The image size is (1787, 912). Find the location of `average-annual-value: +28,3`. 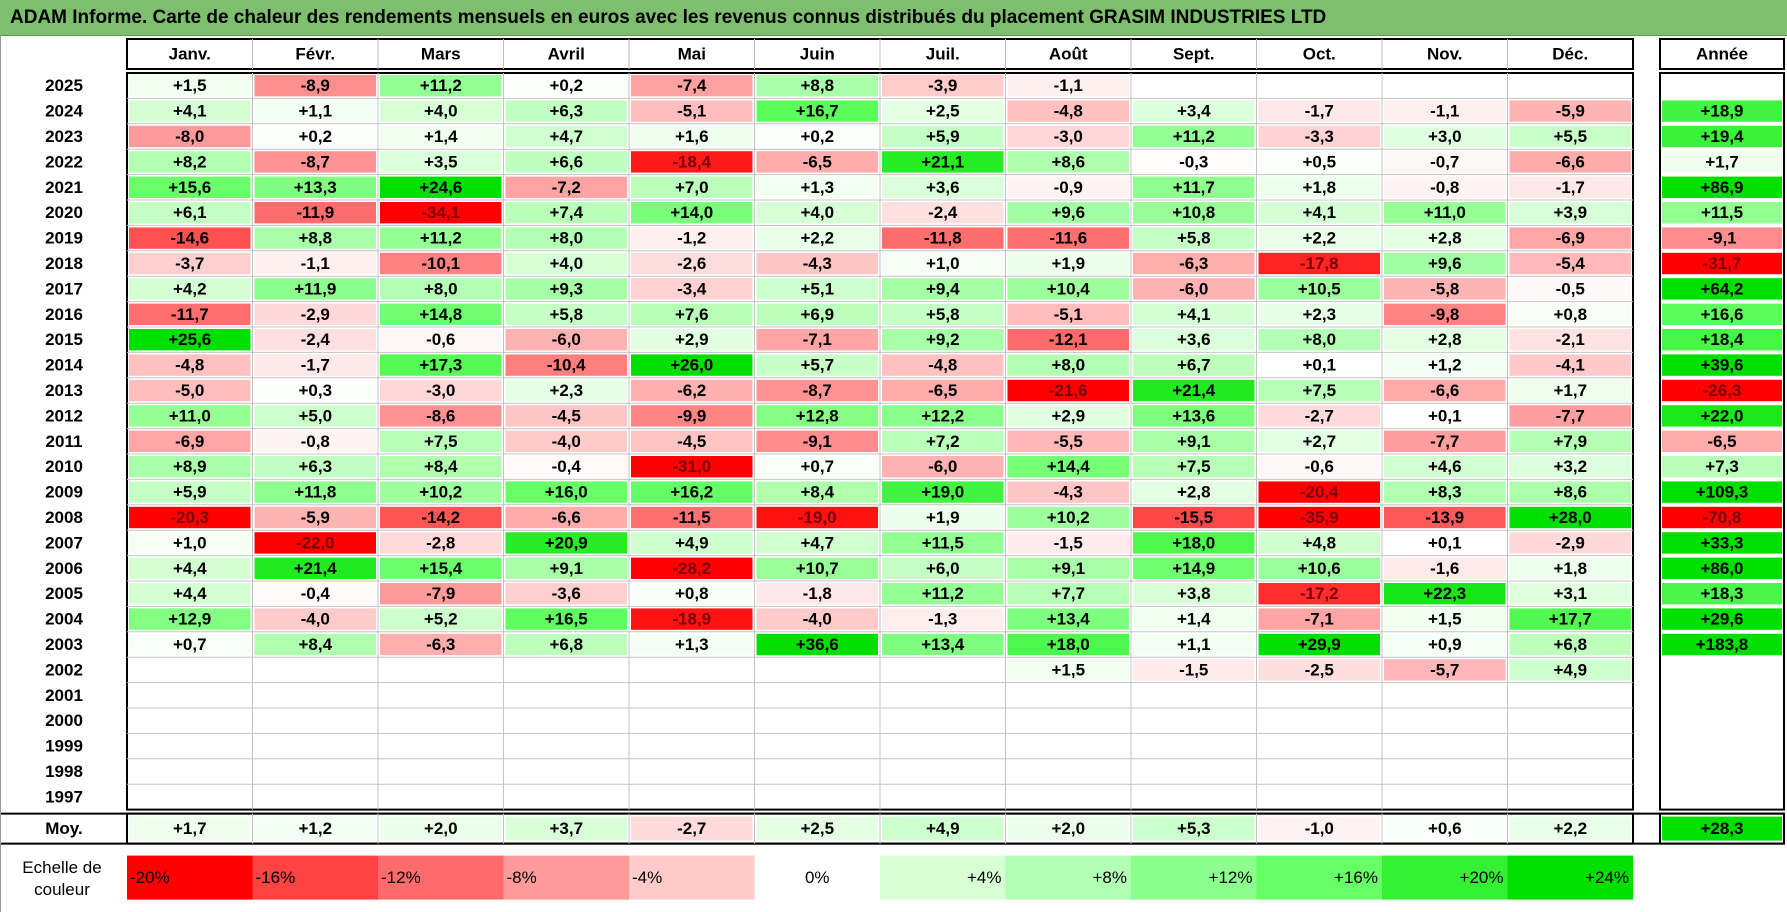

average-annual-value: +28,3 is located at coordinates (1721, 828).